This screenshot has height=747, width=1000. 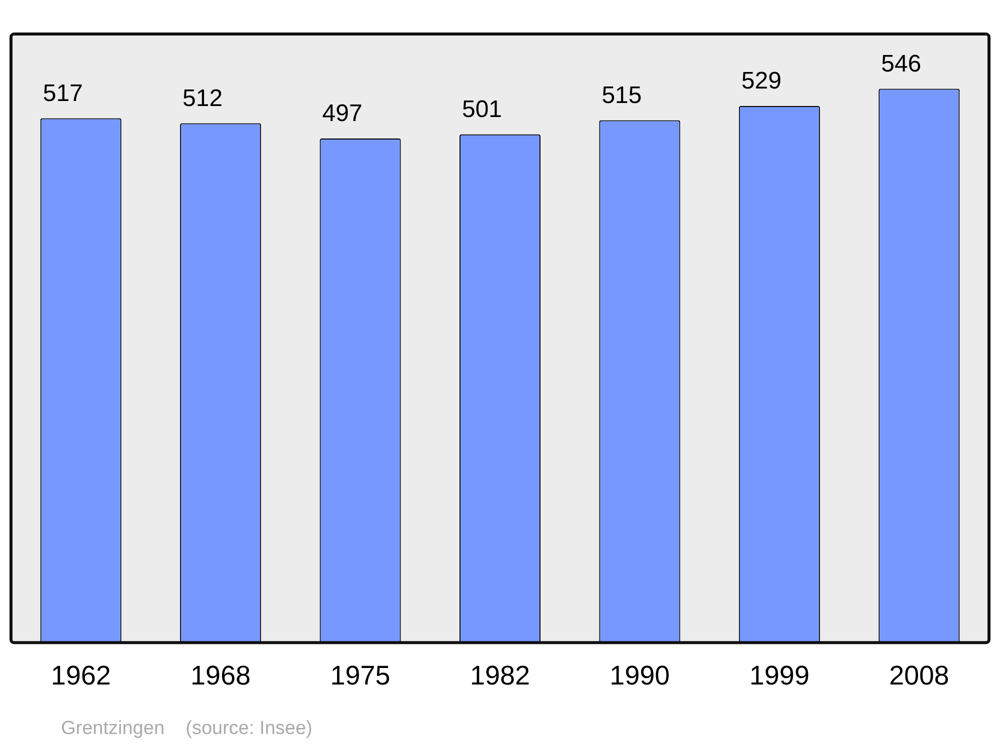 I want to click on data-label: 529, so click(x=761, y=81).